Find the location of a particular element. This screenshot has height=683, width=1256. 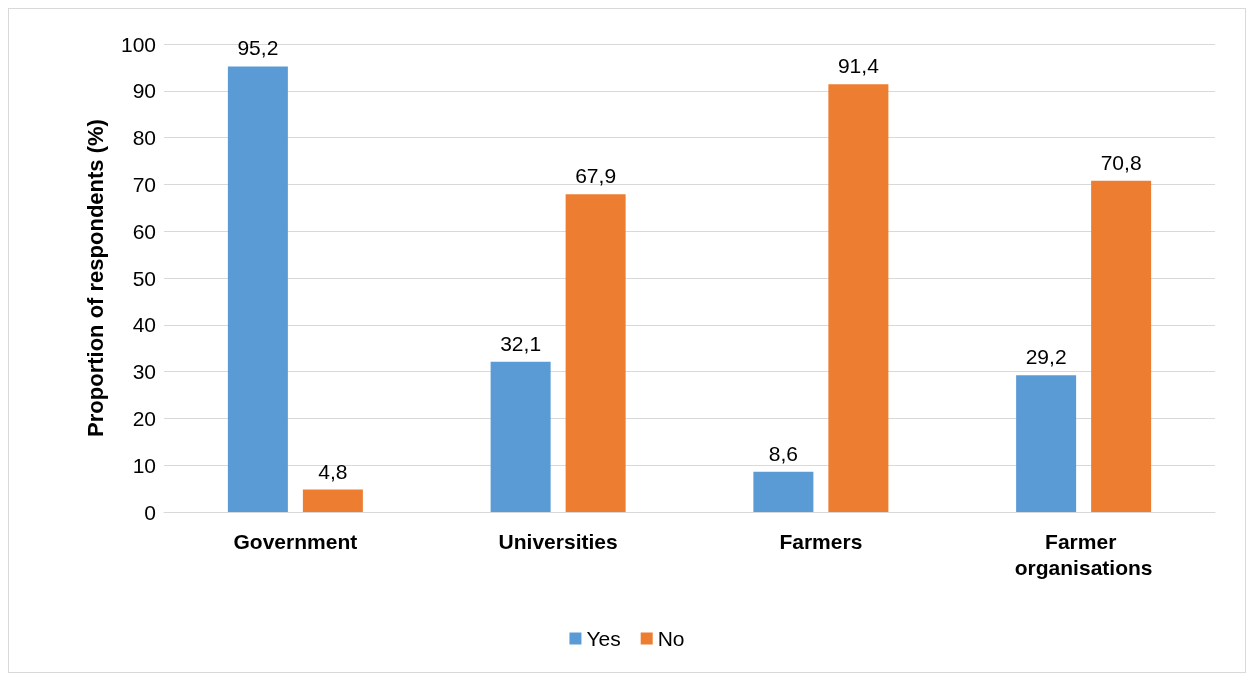

data-label: 67,9 is located at coordinates (596, 176).